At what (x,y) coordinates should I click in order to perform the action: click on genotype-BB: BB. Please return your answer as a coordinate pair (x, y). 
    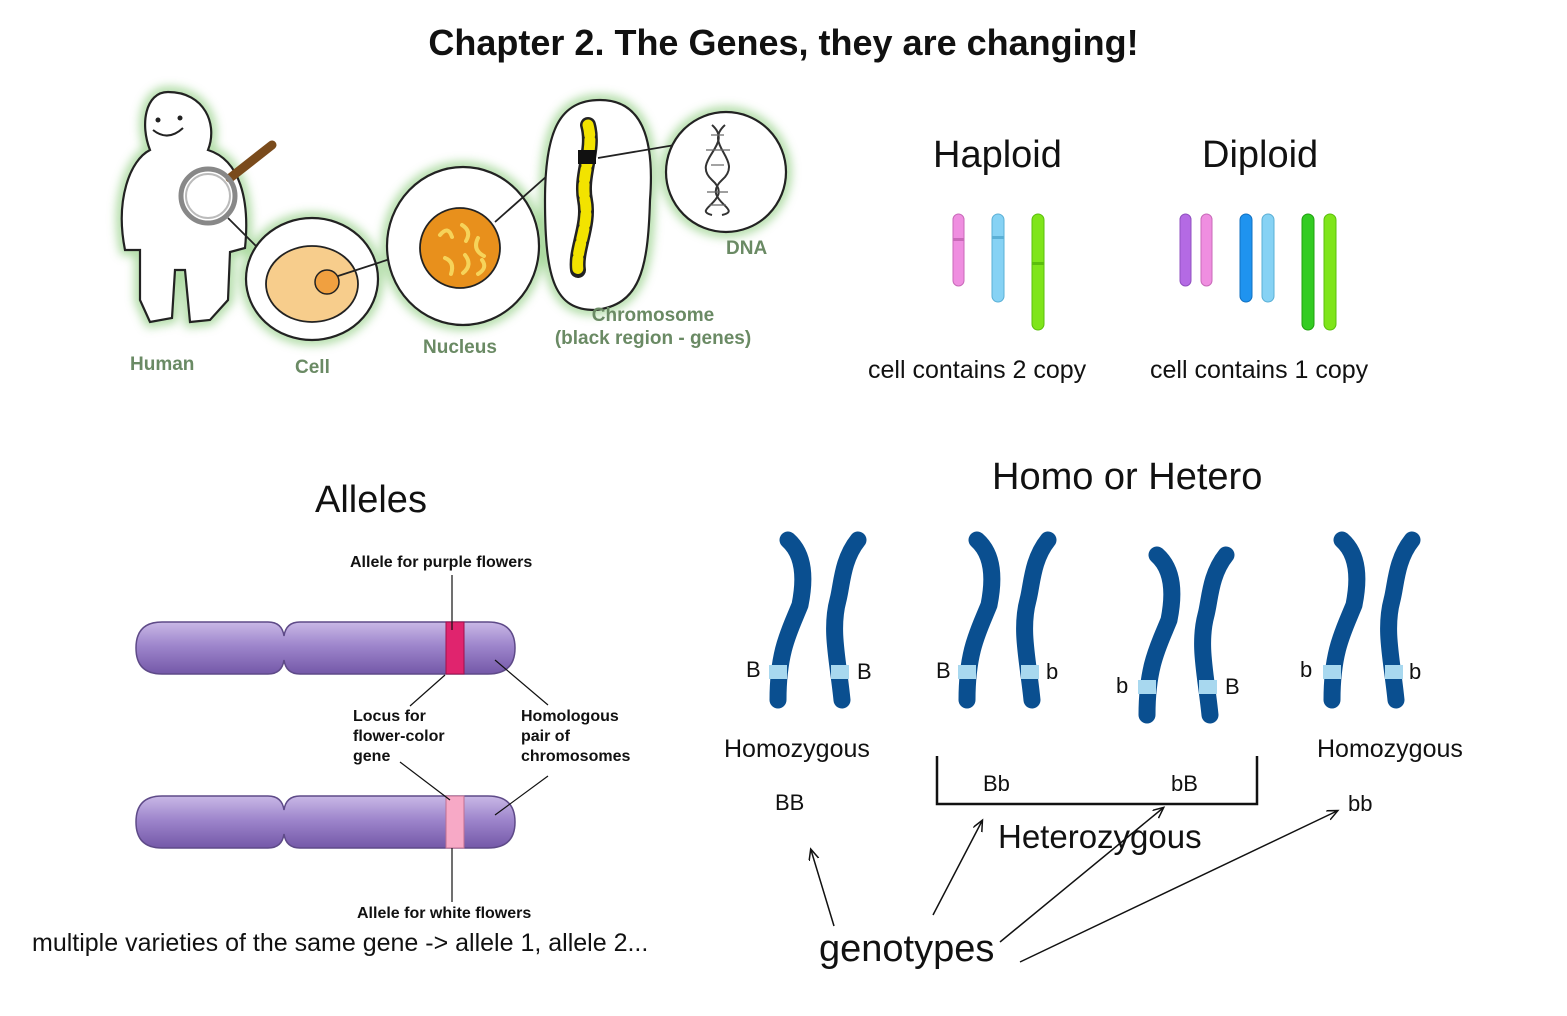
    Looking at the image, I should click on (790, 802).